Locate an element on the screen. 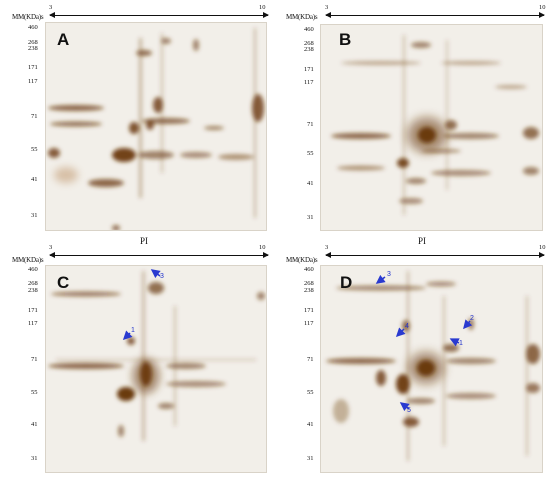 The height and width of the screenshot is (479, 550). panel-letter: B is located at coordinates (345, 39).